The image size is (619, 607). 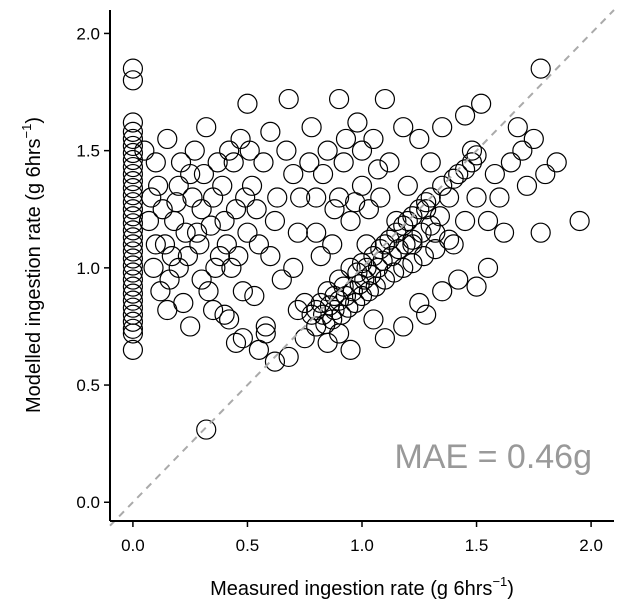 I want to click on y-tick-label: 0.0, so click(x=88, y=502).